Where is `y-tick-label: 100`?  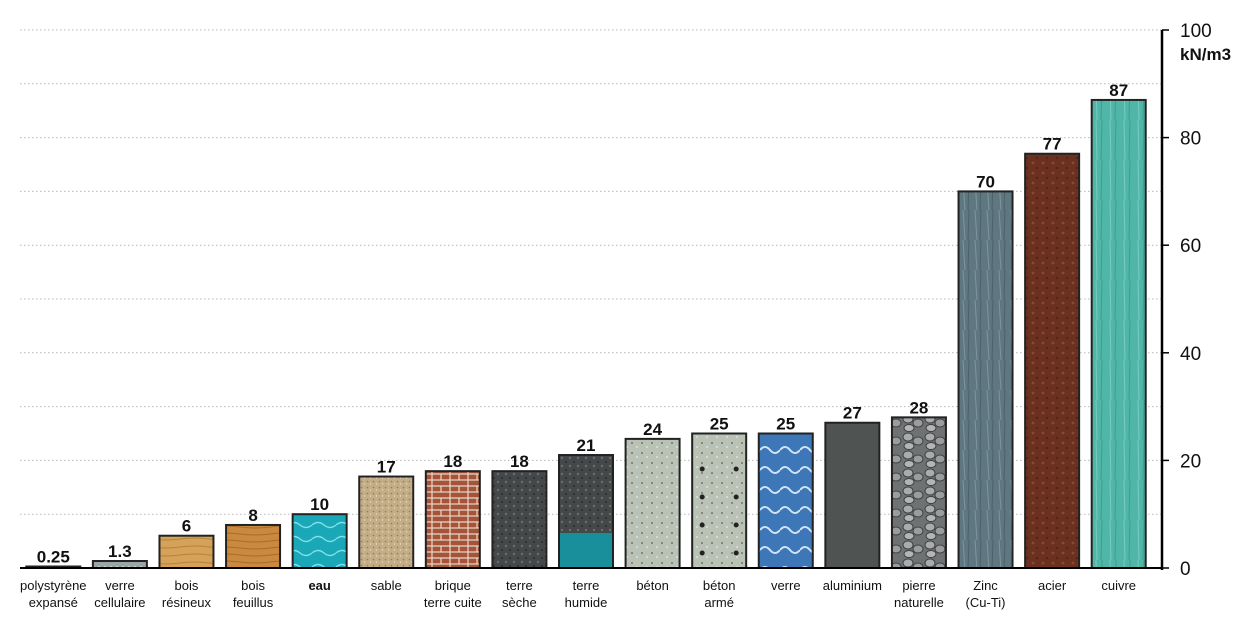
y-tick-label: 100 is located at coordinates (1196, 31).